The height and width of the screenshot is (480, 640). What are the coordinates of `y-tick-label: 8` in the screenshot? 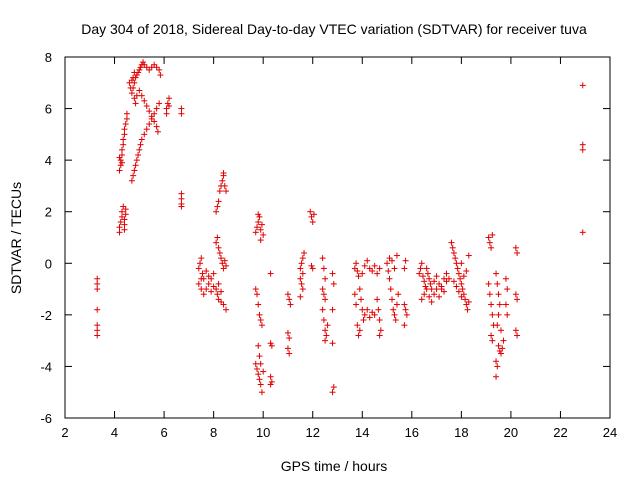 It's located at (48, 57).